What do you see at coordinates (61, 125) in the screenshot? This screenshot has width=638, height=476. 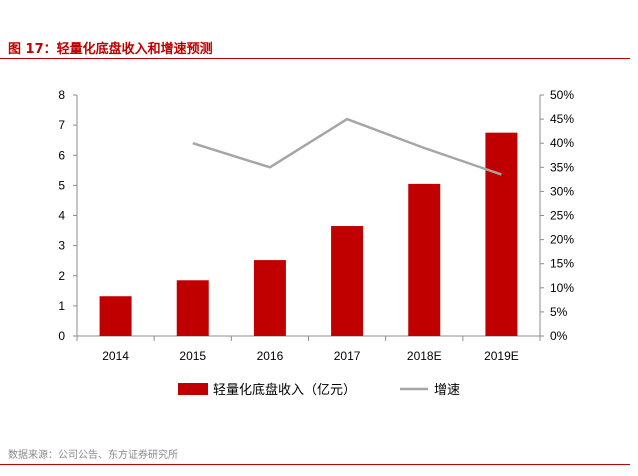 I see `left-tick-label: 7` at bounding box center [61, 125].